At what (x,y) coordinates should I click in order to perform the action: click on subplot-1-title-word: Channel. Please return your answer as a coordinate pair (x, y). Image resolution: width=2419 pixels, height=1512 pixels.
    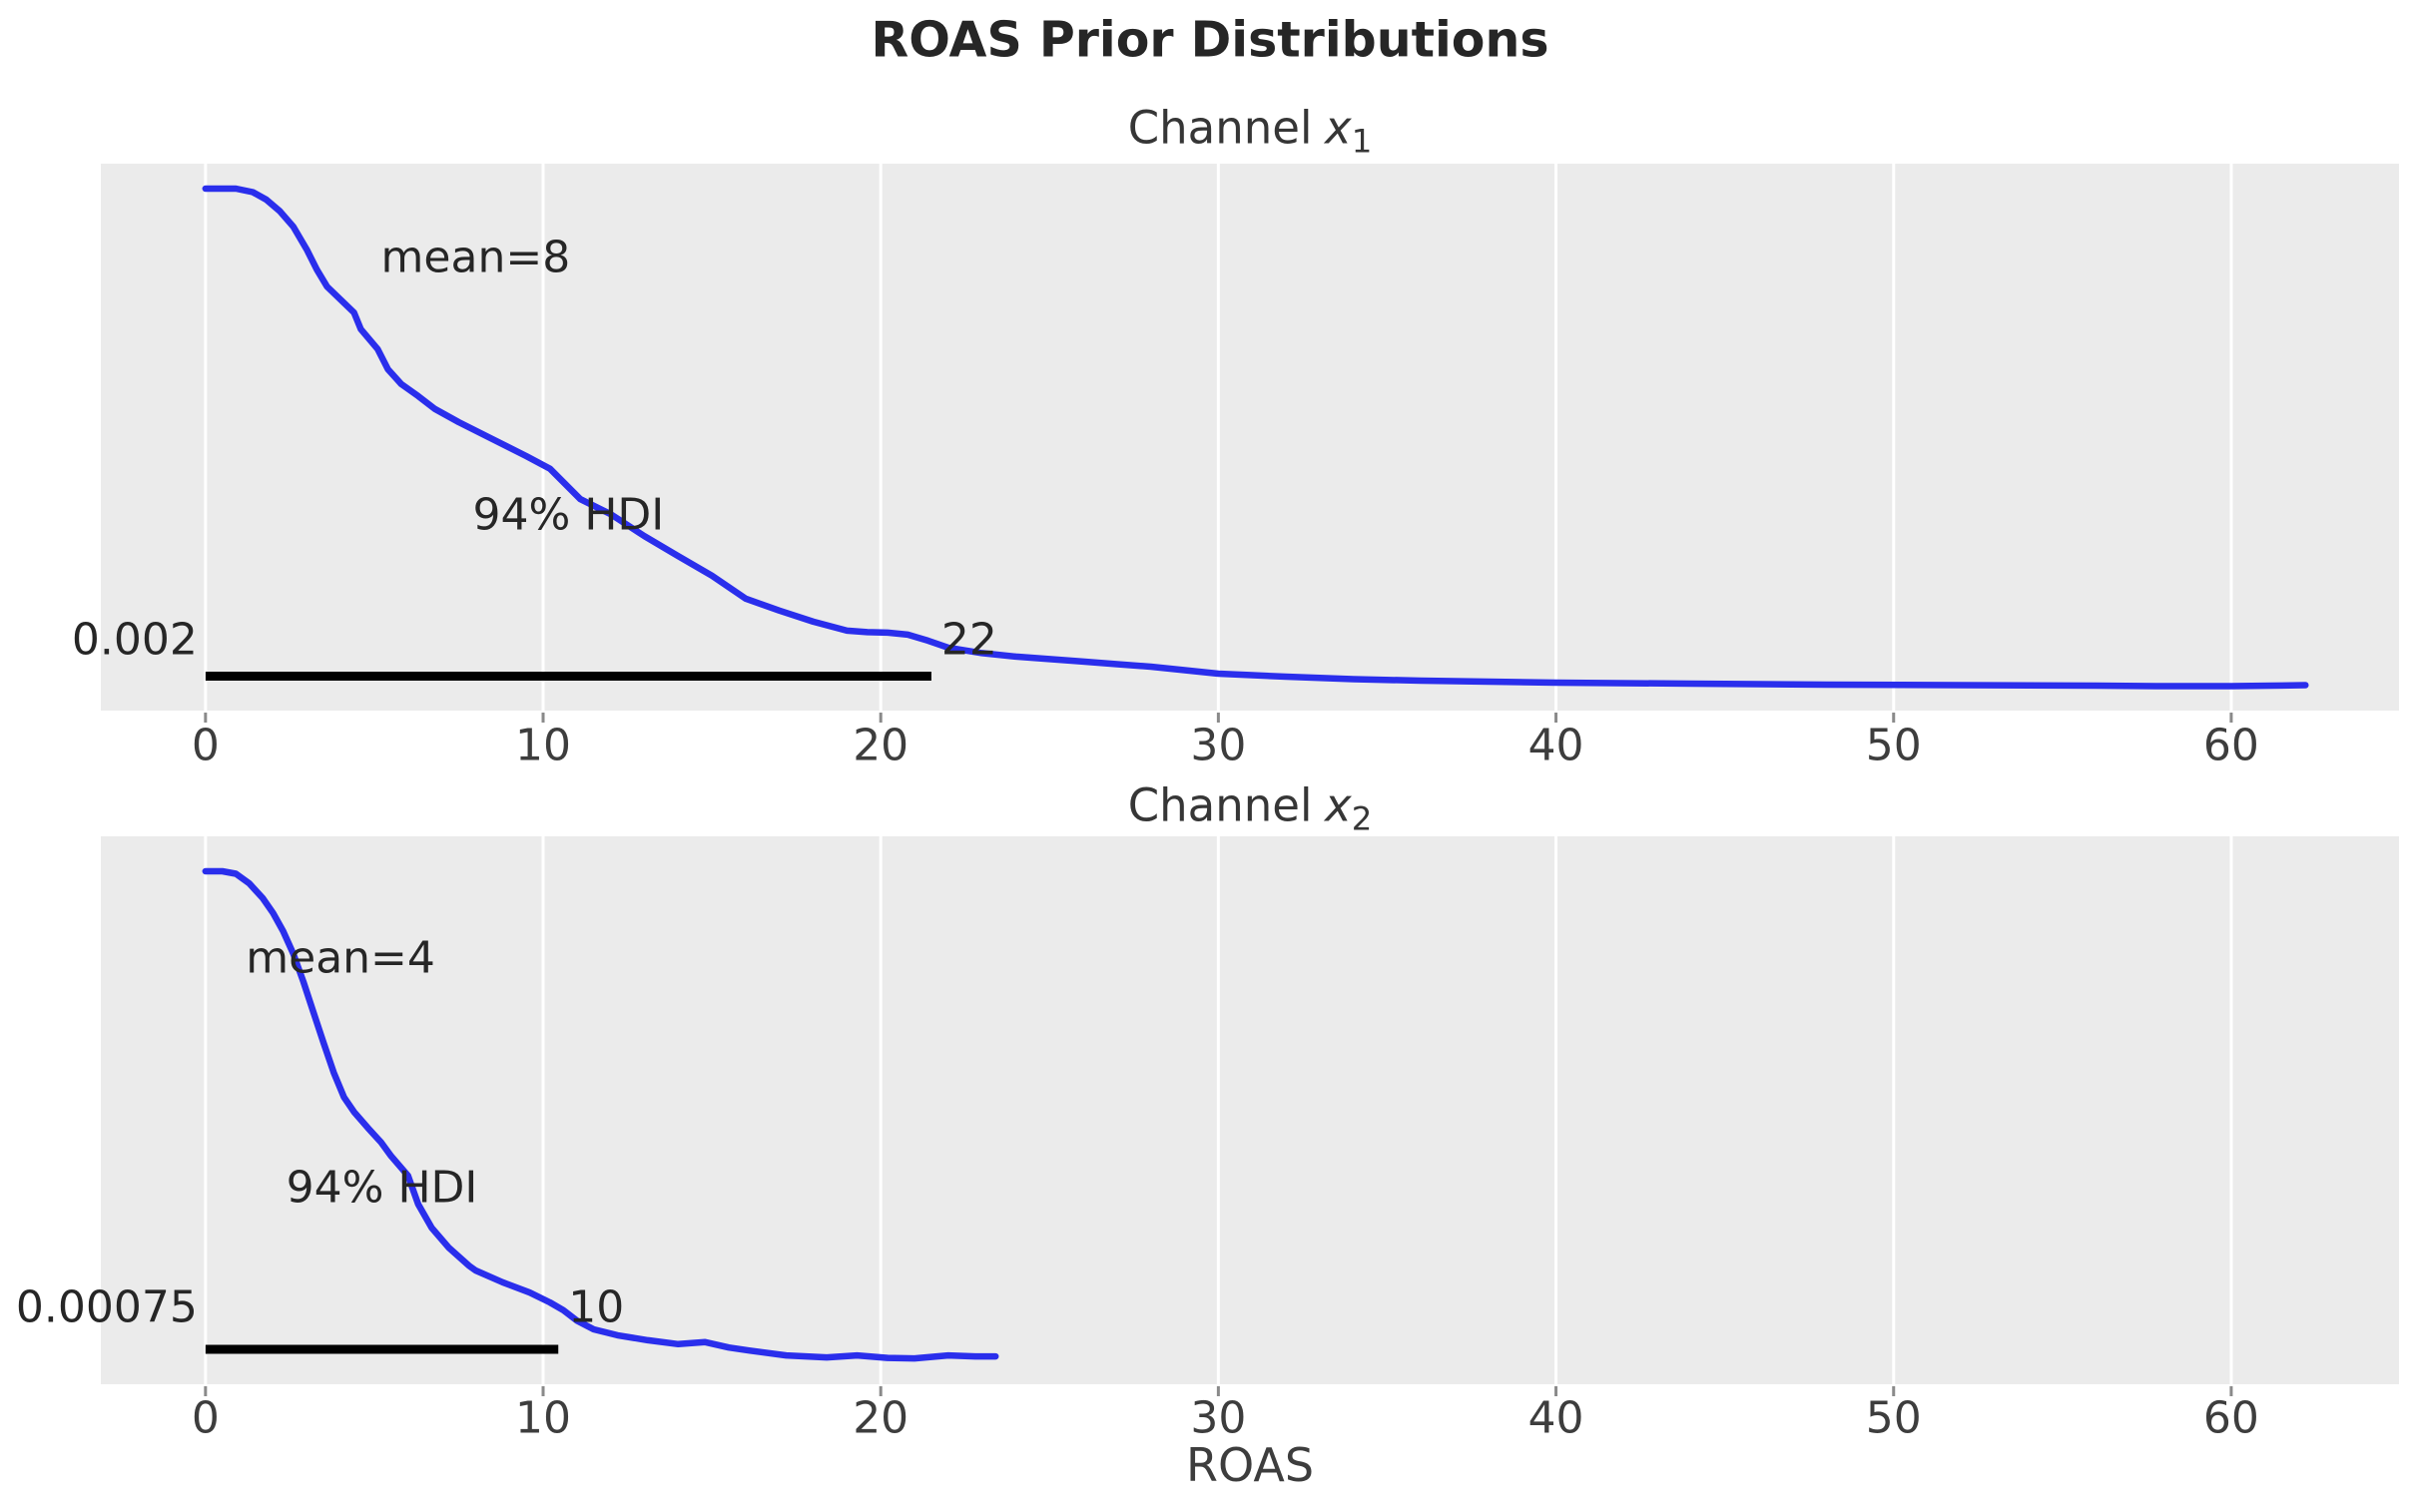
    Looking at the image, I should click on (1220, 128).